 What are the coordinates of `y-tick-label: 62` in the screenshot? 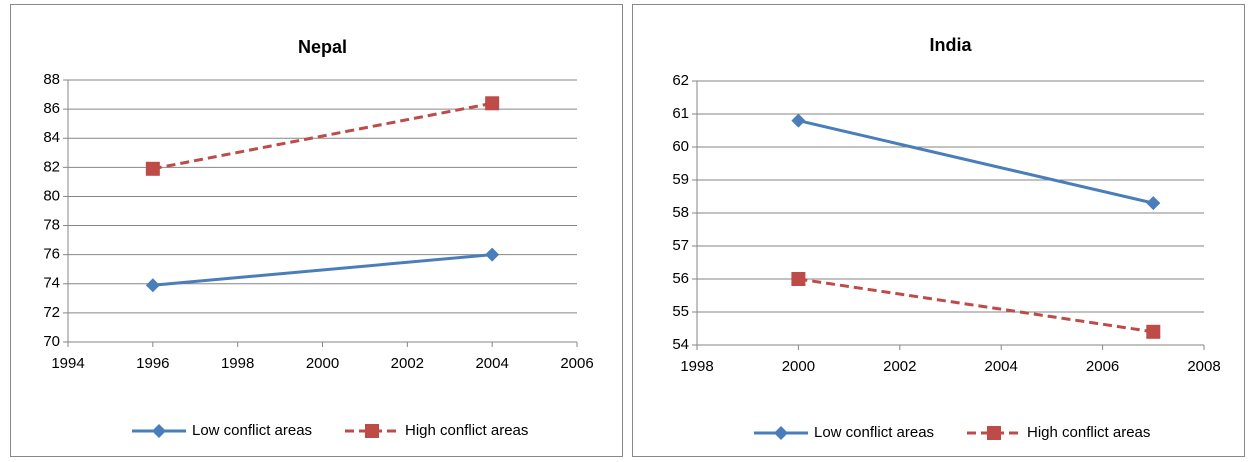 It's located at (680, 80).